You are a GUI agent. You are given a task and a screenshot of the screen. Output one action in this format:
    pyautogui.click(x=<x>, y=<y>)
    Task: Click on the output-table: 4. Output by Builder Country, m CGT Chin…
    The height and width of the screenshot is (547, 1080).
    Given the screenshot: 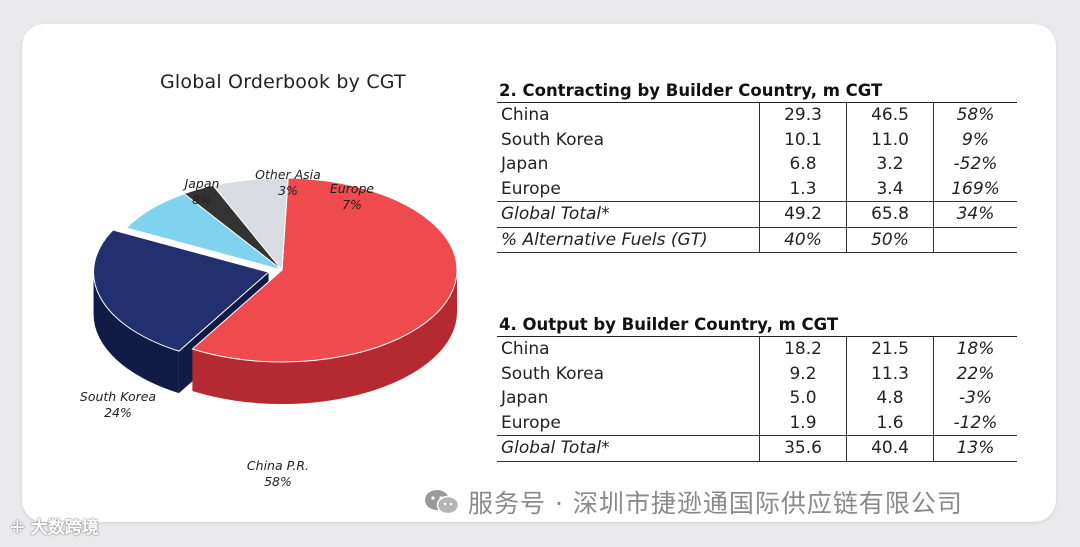 What is the action you would take?
    pyautogui.click(x=757, y=388)
    